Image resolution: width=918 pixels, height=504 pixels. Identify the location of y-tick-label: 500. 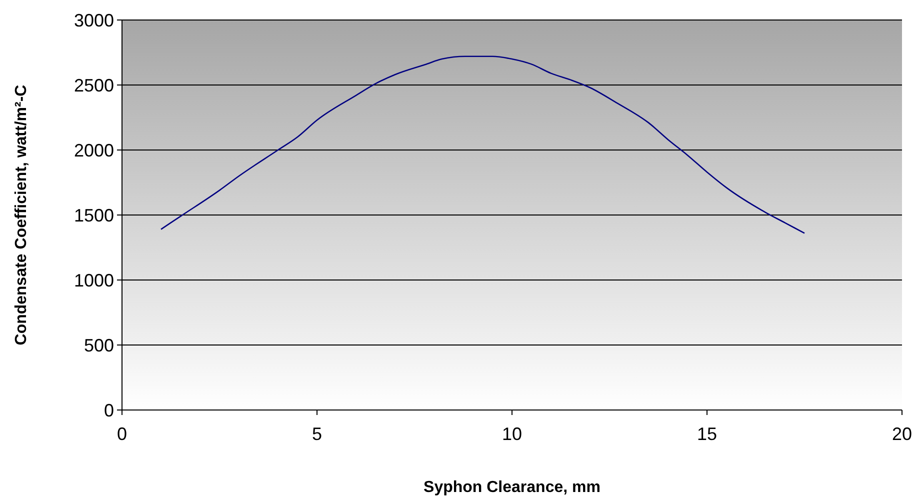
(99, 345).